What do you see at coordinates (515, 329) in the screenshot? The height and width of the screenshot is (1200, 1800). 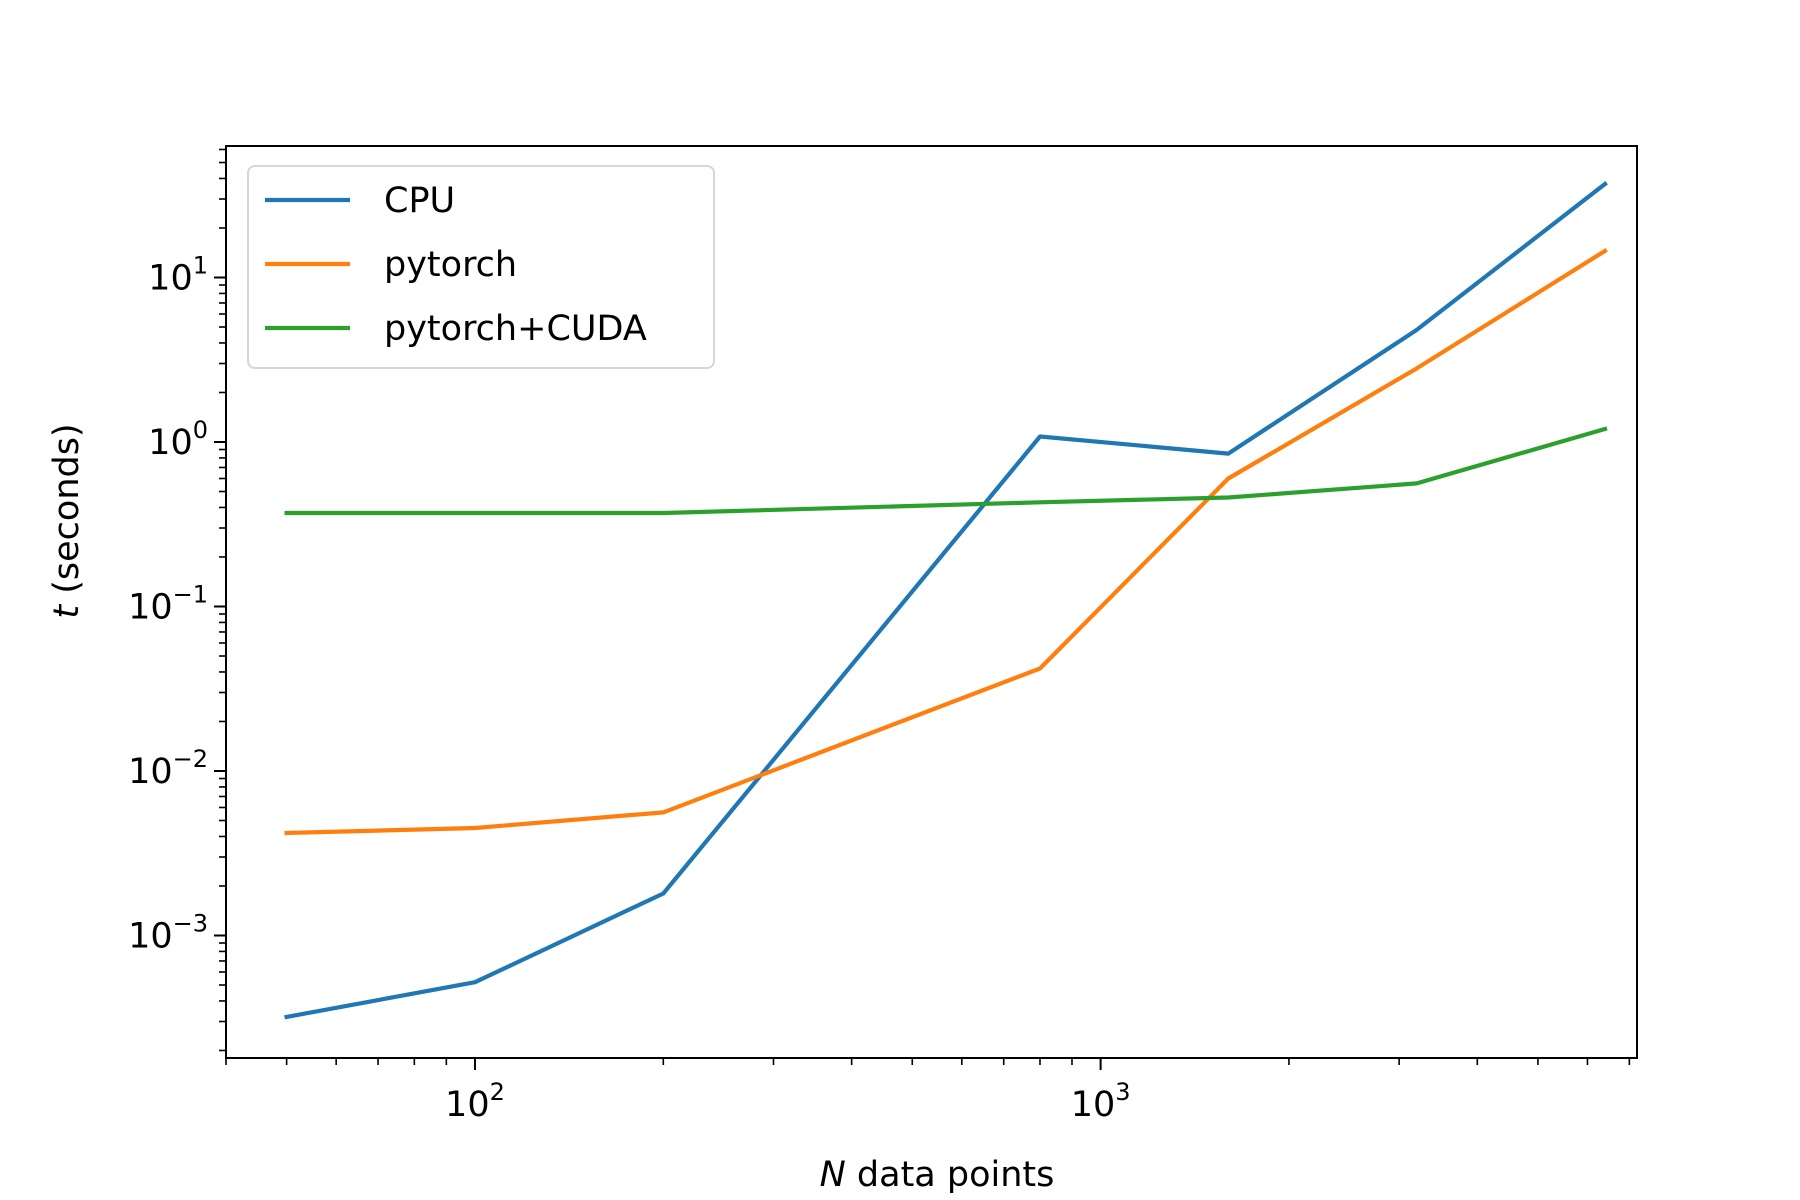 I see `legend-label-pytorch-cuda: pytorch+CUDA` at bounding box center [515, 329].